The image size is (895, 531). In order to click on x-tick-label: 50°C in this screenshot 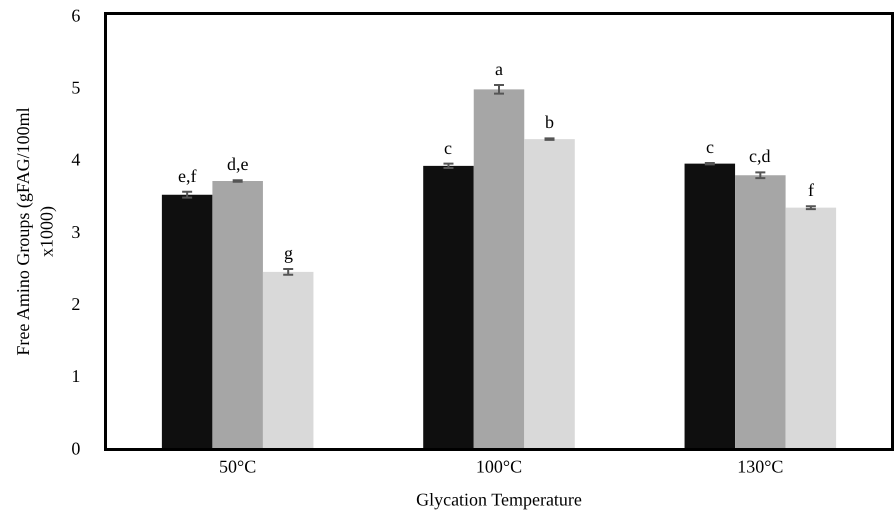, I will do `click(237, 466)`.